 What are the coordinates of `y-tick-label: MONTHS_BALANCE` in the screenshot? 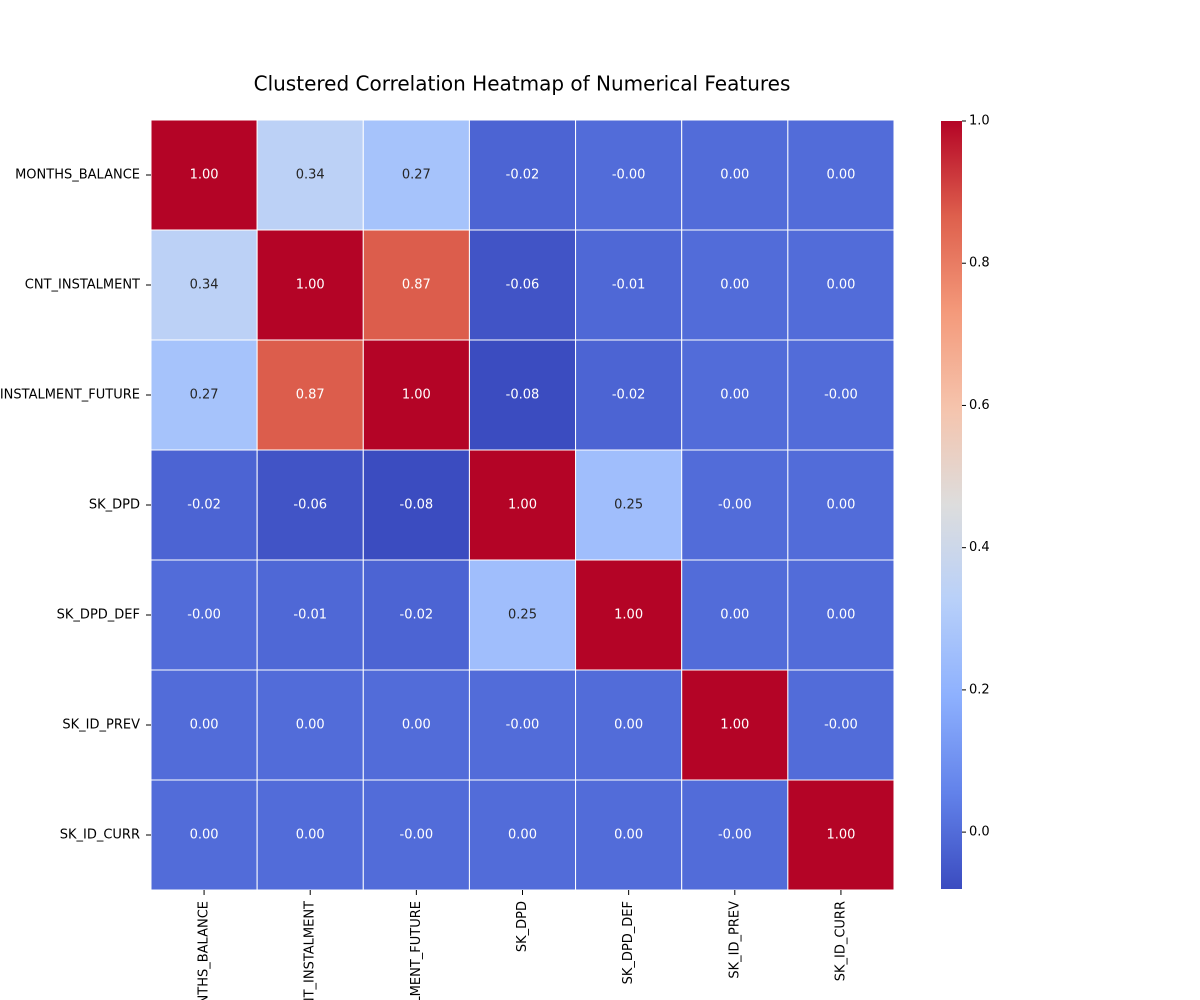 It's located at (77, 175).